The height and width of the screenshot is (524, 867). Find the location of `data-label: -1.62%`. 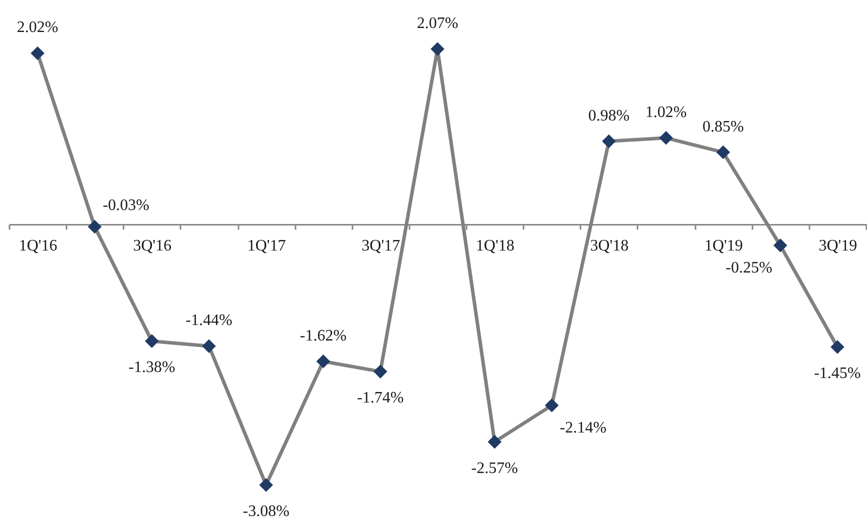

data-label: -1.62% is located at coordinates (323, 335).